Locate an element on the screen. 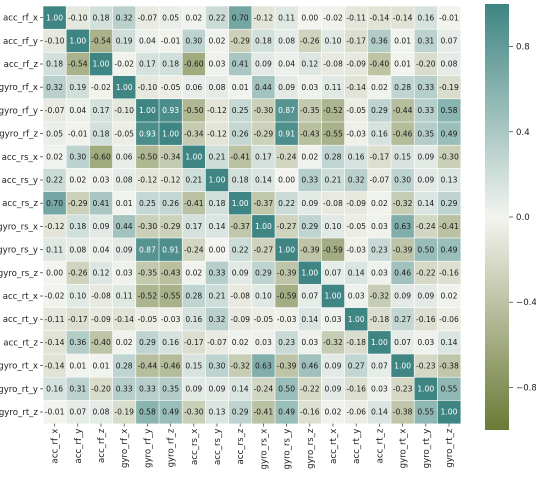 This screenshot has width=536, height=479. x-tick-label: gyro_rs_y is located at coordinates (288, 449).